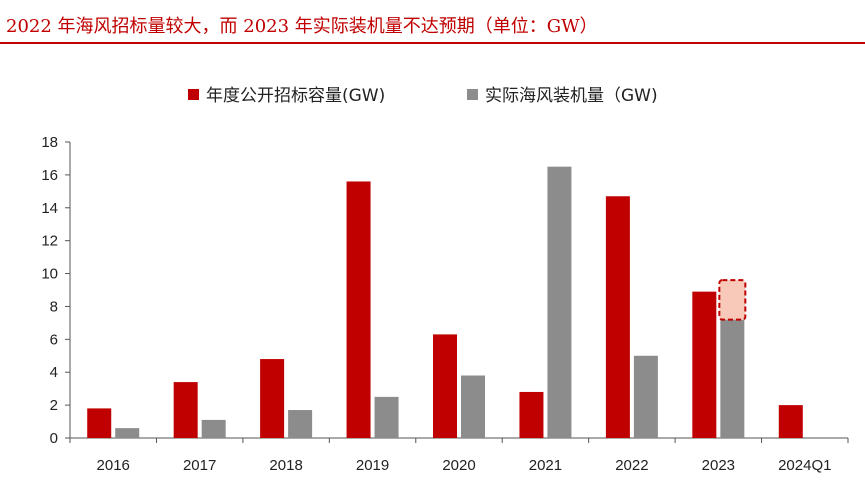 This screenshot has width=865, height=486. Describe the element at coordinates (213, 428) in the screenshot. I see `installed-bar-2017` at that location.